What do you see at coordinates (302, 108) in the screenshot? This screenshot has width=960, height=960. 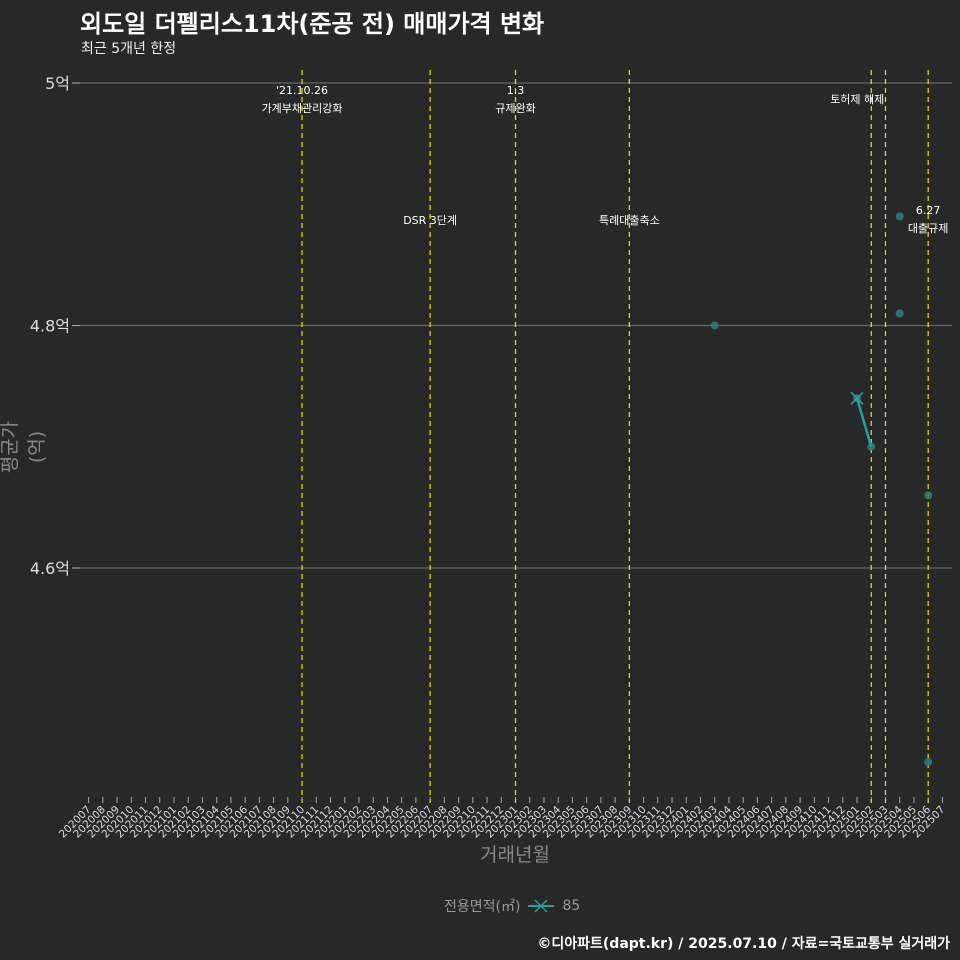 I see `event-label: 가계부채관리강화` at bounding box center [302, 108].